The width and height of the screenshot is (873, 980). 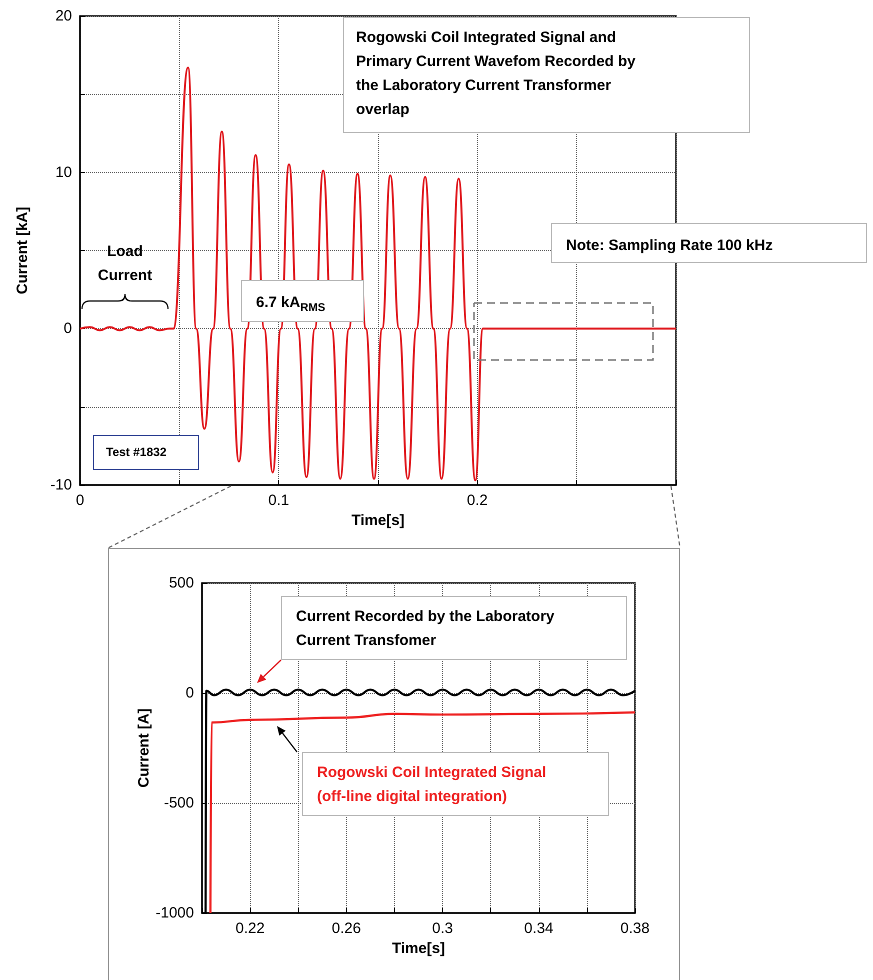 What do you see at coordinates (181, 583) in the screenshot?
I see `y-tick-label: 500` at bounding box center [181, 583].